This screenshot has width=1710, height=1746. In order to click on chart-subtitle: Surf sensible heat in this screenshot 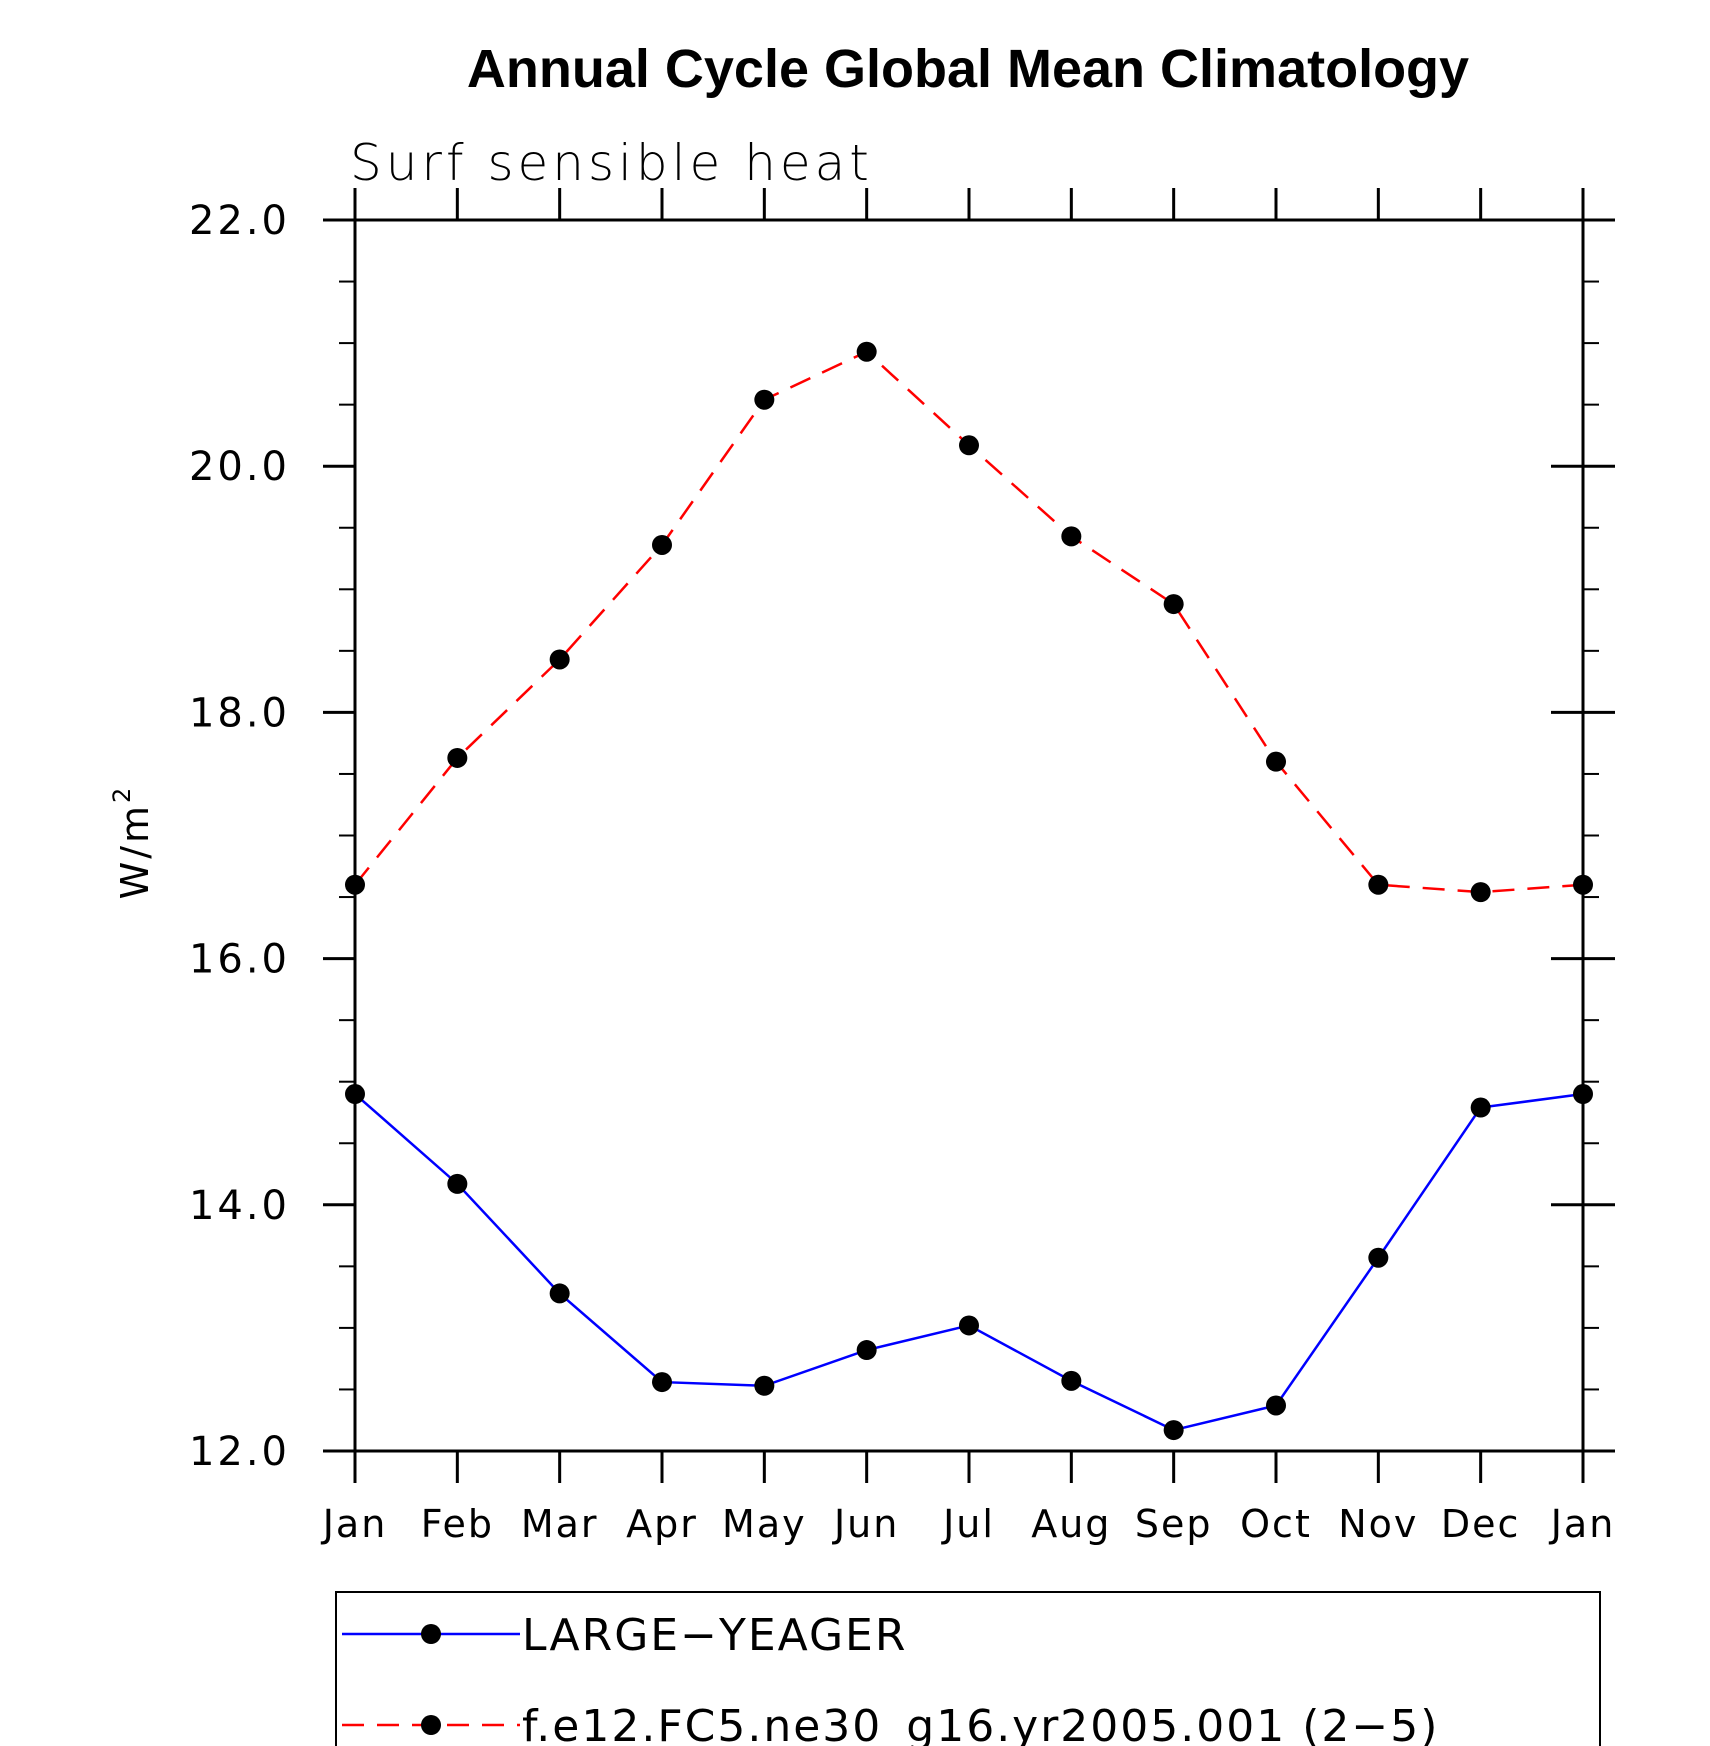, I will do `click(611, 163)`.